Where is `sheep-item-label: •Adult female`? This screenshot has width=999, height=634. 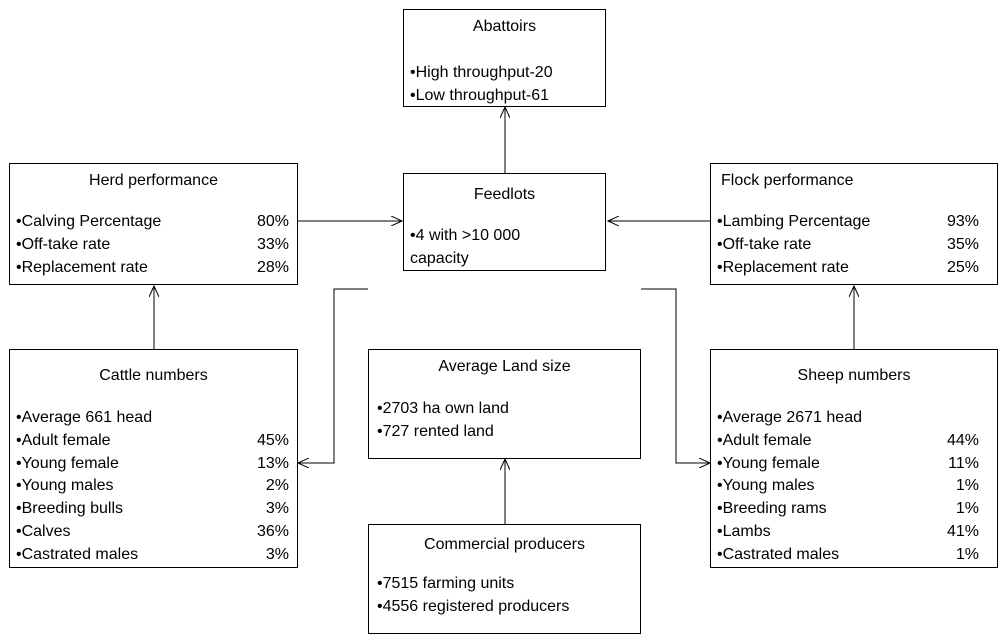
sheep-item-label: •Adult female is located at coordinates (764, 440).